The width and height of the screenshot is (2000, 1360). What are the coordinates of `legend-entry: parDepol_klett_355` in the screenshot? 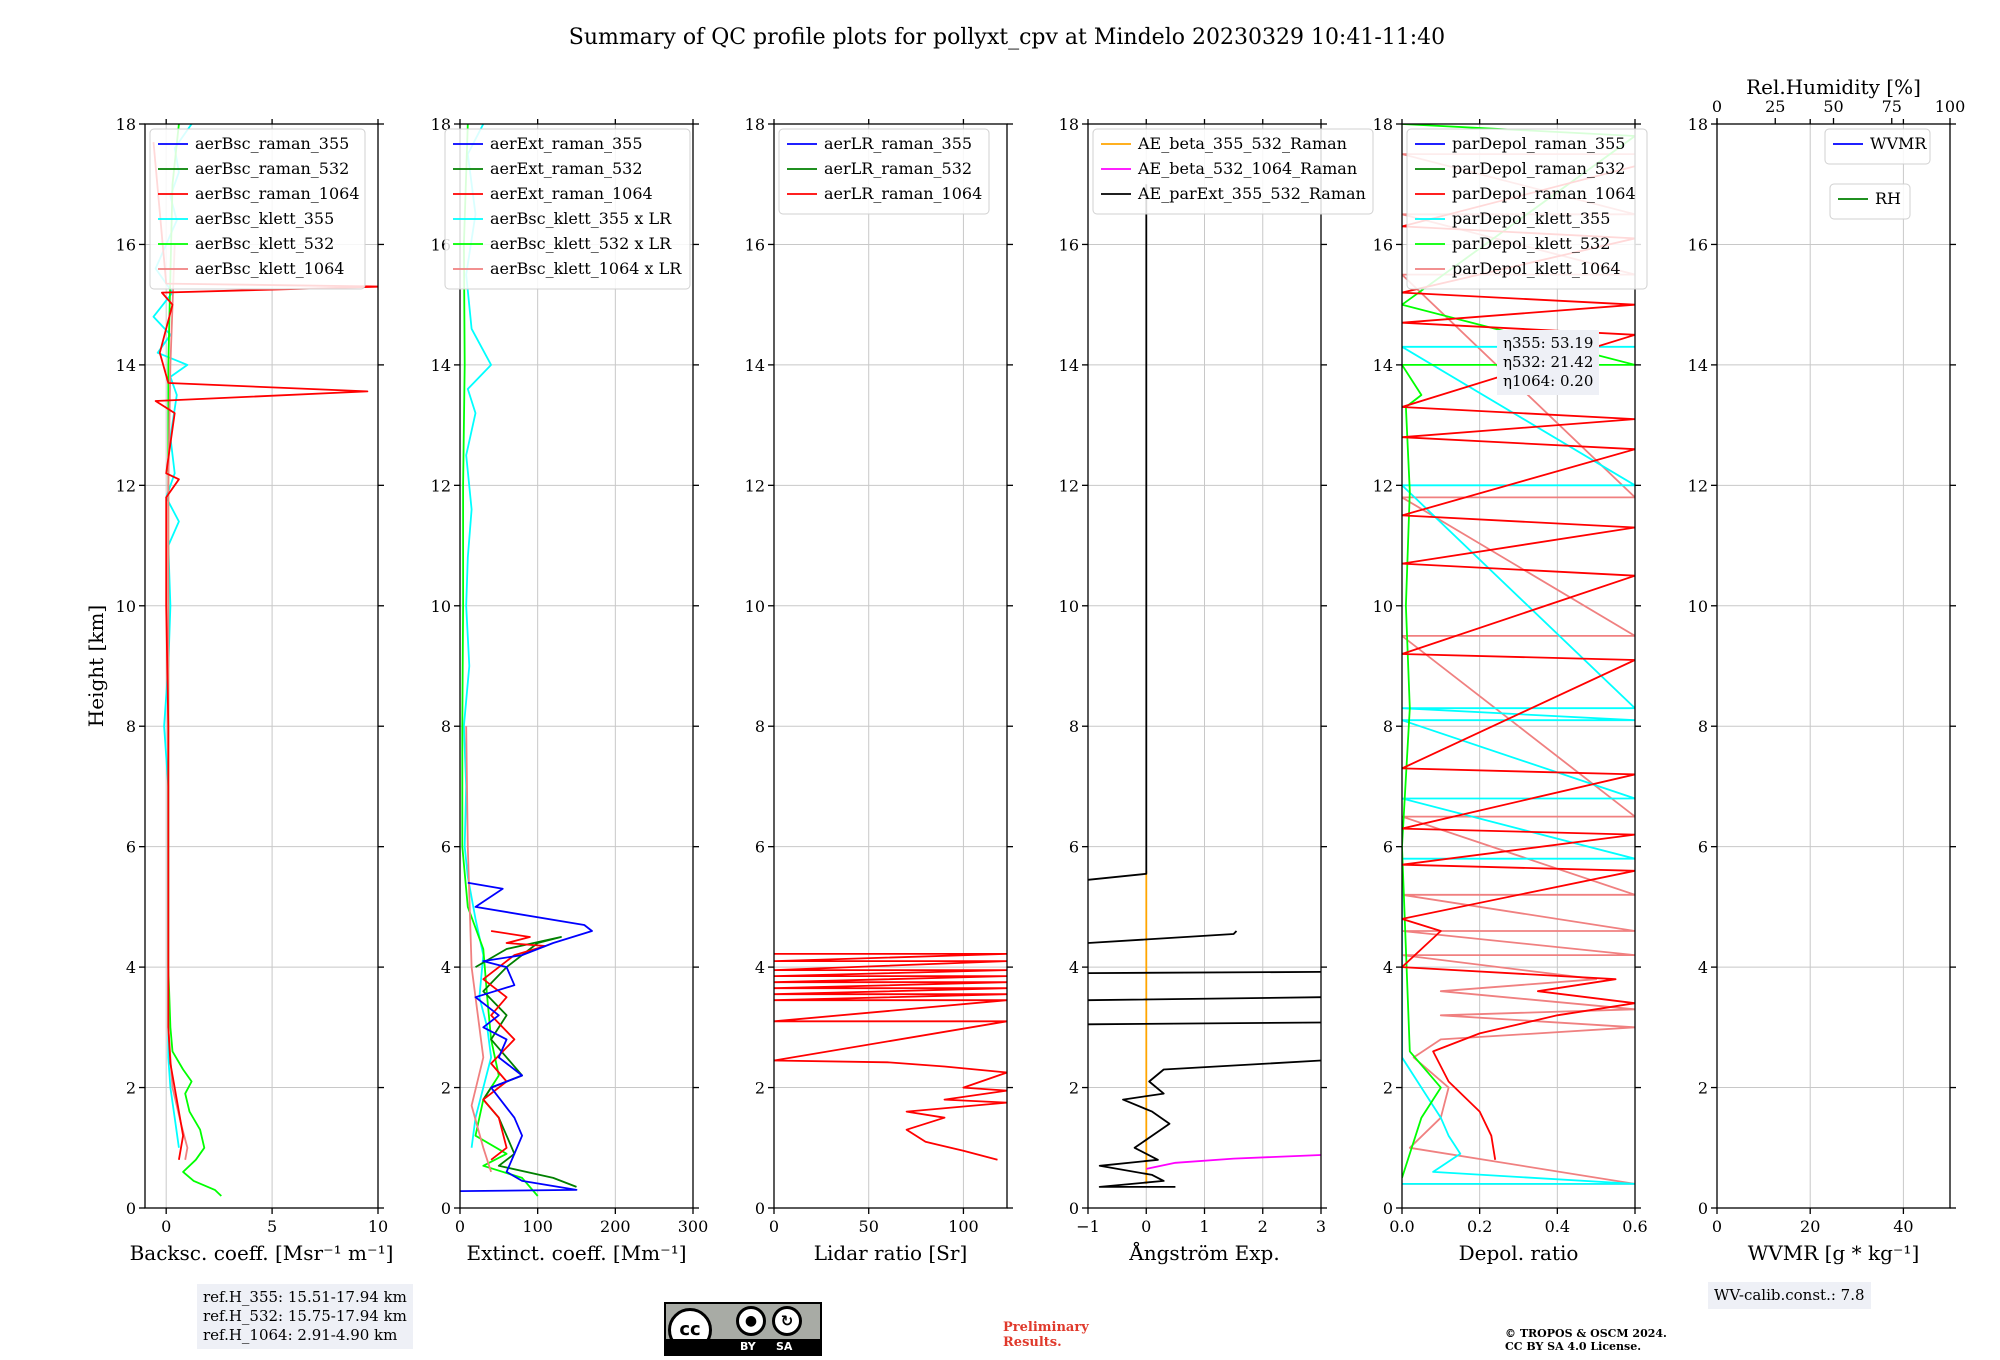 It's located at (1531, 218).